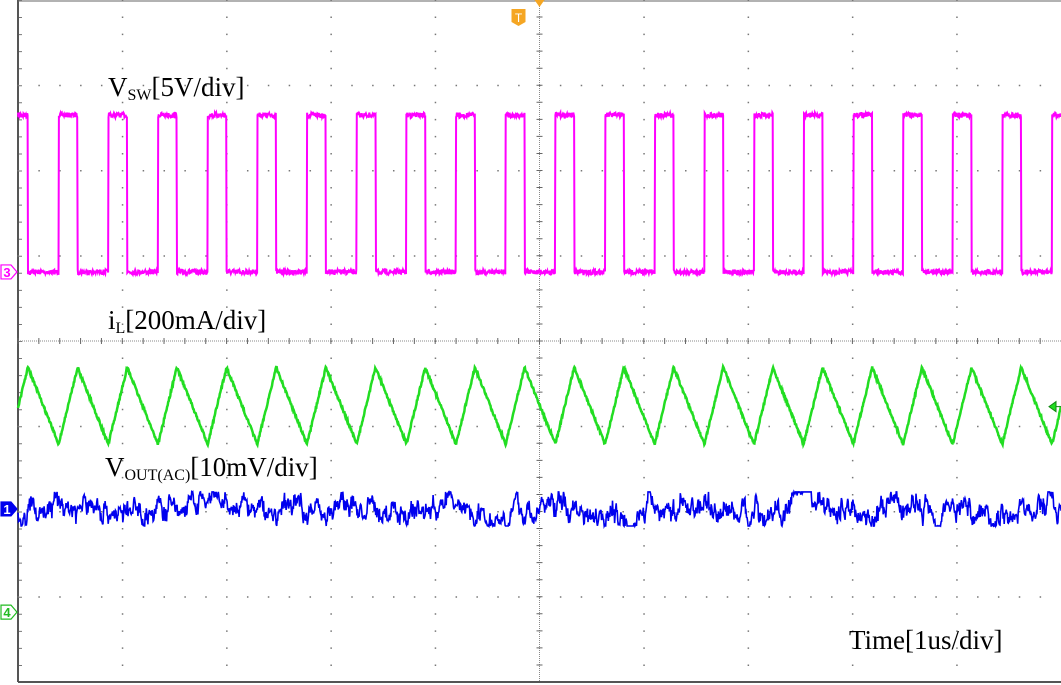 Image resolution: width=1061 pixels, height=685 pixels. I want to click on channel-4-marker-shape, so click(9, 612).